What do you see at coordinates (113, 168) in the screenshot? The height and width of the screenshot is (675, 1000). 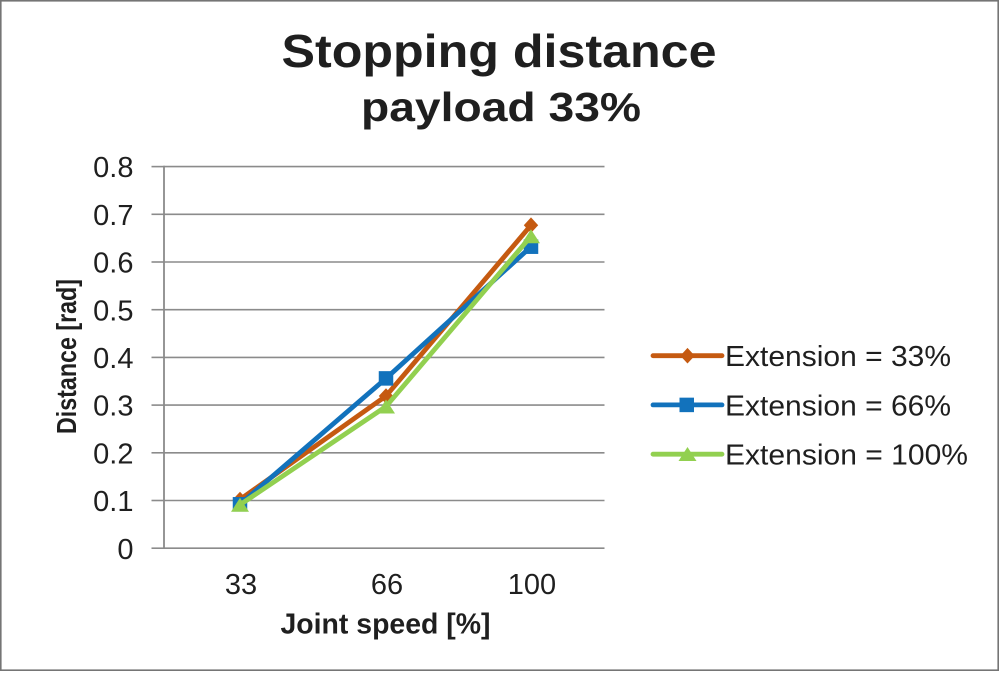 I see `svg-text: 0.8` at bounding box center [113, 168].